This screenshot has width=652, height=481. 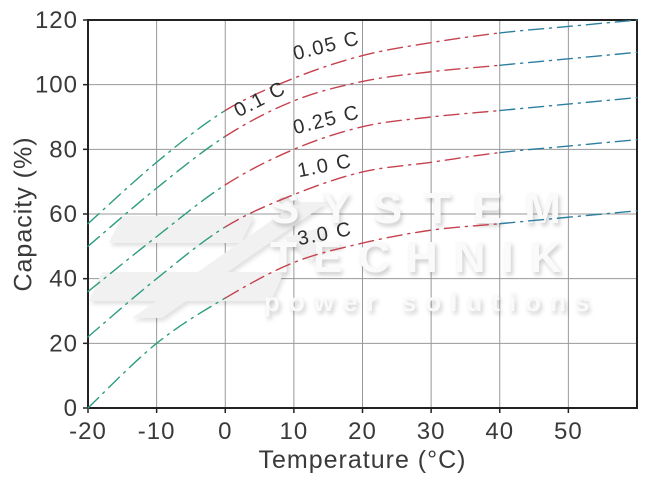 I want to click on y-axis-title: Capacity (%), so click(x=23, y=214).